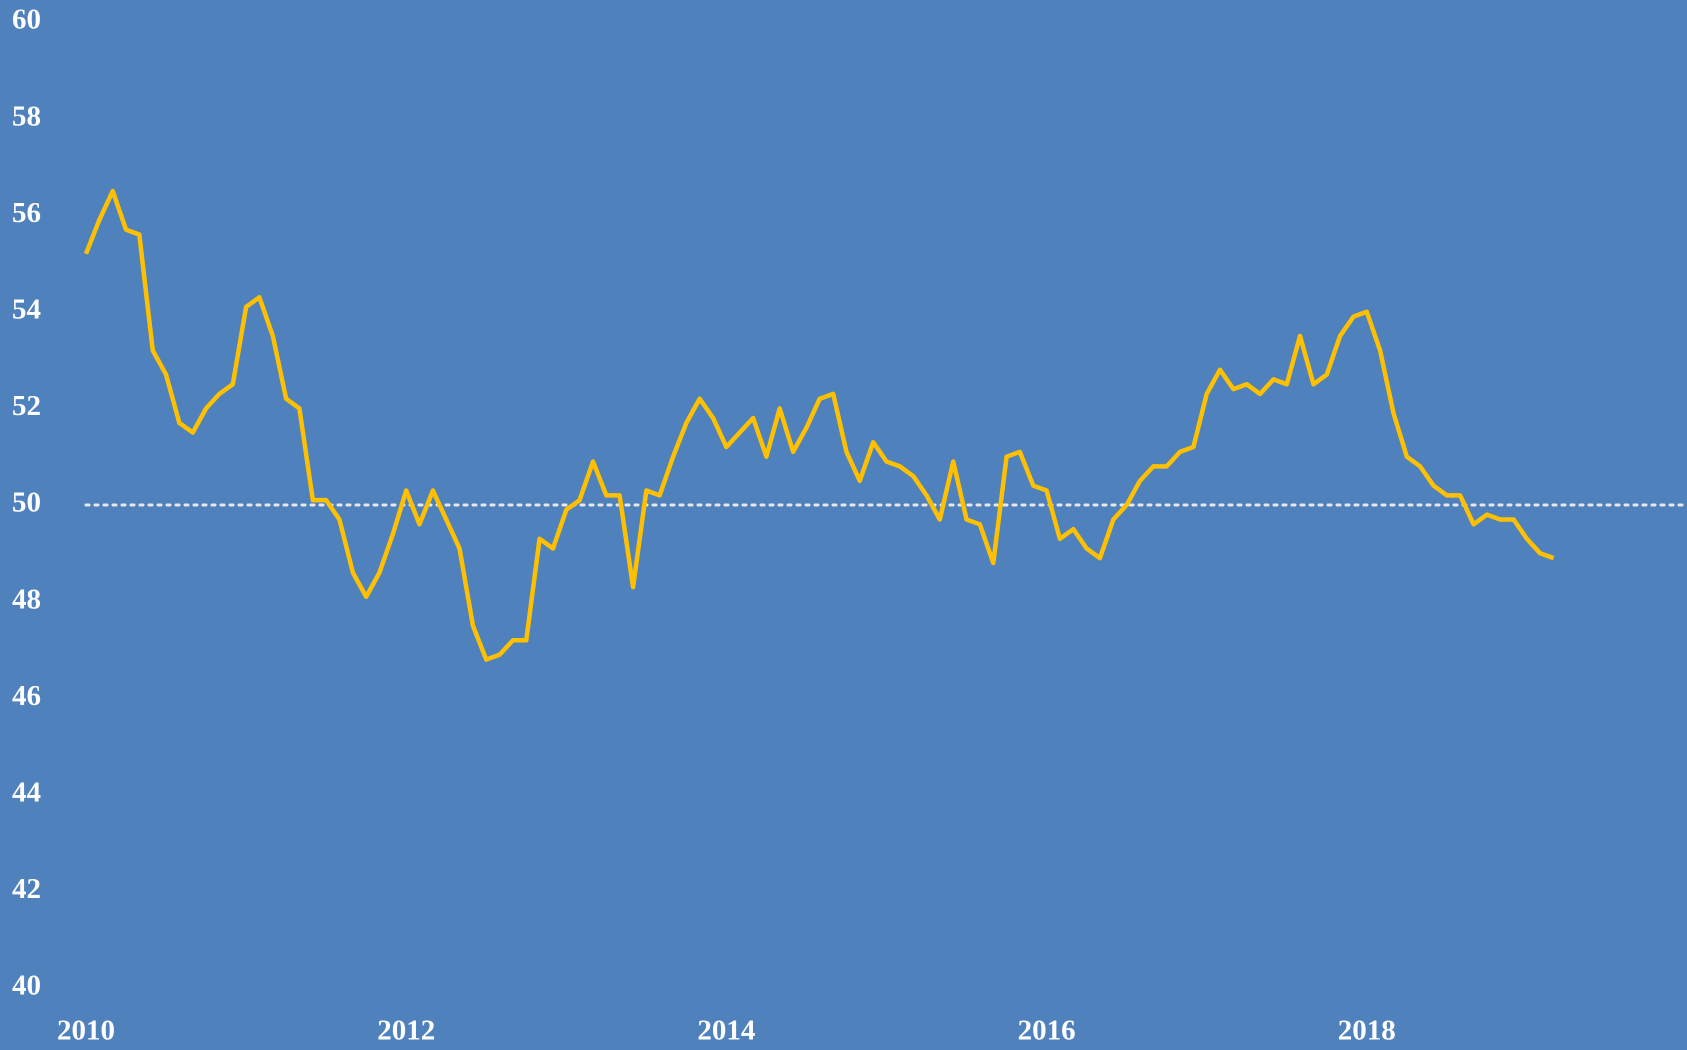 The height and width of the screenshot is (1050, 1687). Describe the element at coordinates (26, 20) in the screenshot. I see `y-tick-label: 60` at that location.